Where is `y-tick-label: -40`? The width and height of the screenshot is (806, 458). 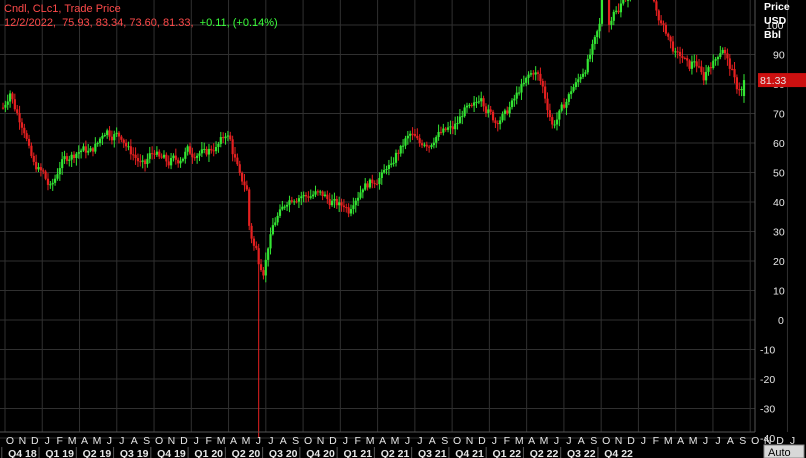 y-tick-label: -40 is located at coordinates (767, 439).